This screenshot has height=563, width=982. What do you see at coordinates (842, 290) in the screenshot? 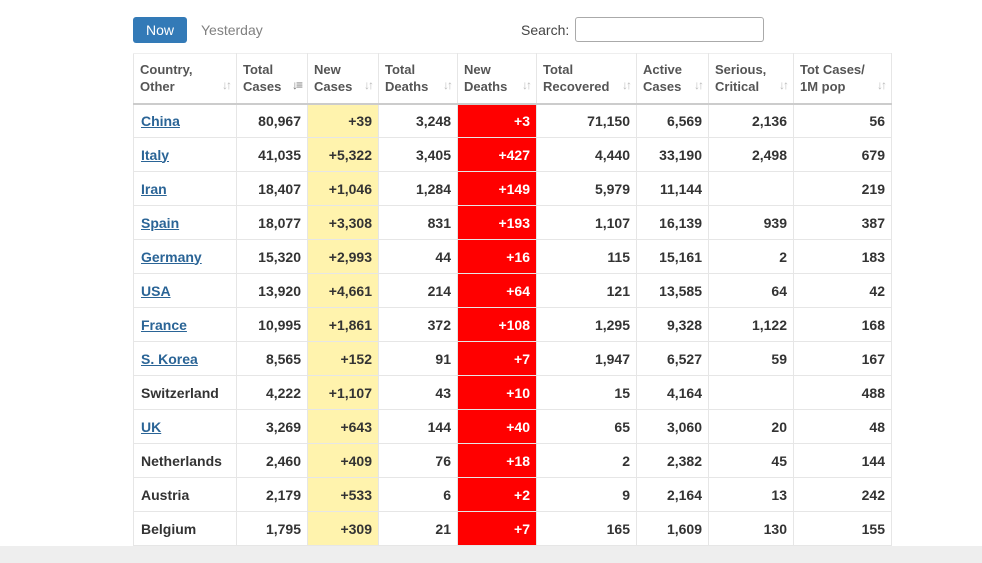
I see `cases-per-1m-cell: 42` at bounding box center [842, 290].